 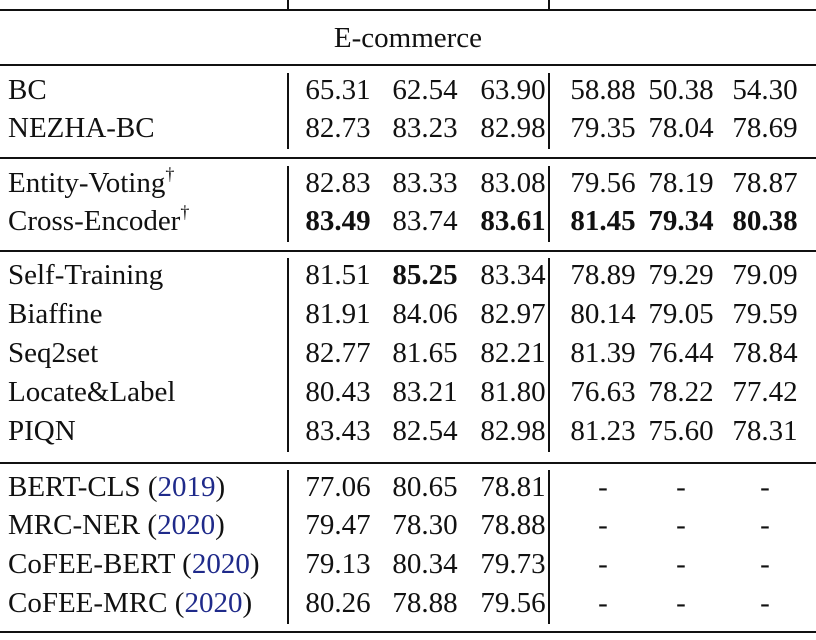 What do you see at coordinates (603, 90) in the screenshot?
I see `score-cell: 58.88` at bounding box center [603, 90].